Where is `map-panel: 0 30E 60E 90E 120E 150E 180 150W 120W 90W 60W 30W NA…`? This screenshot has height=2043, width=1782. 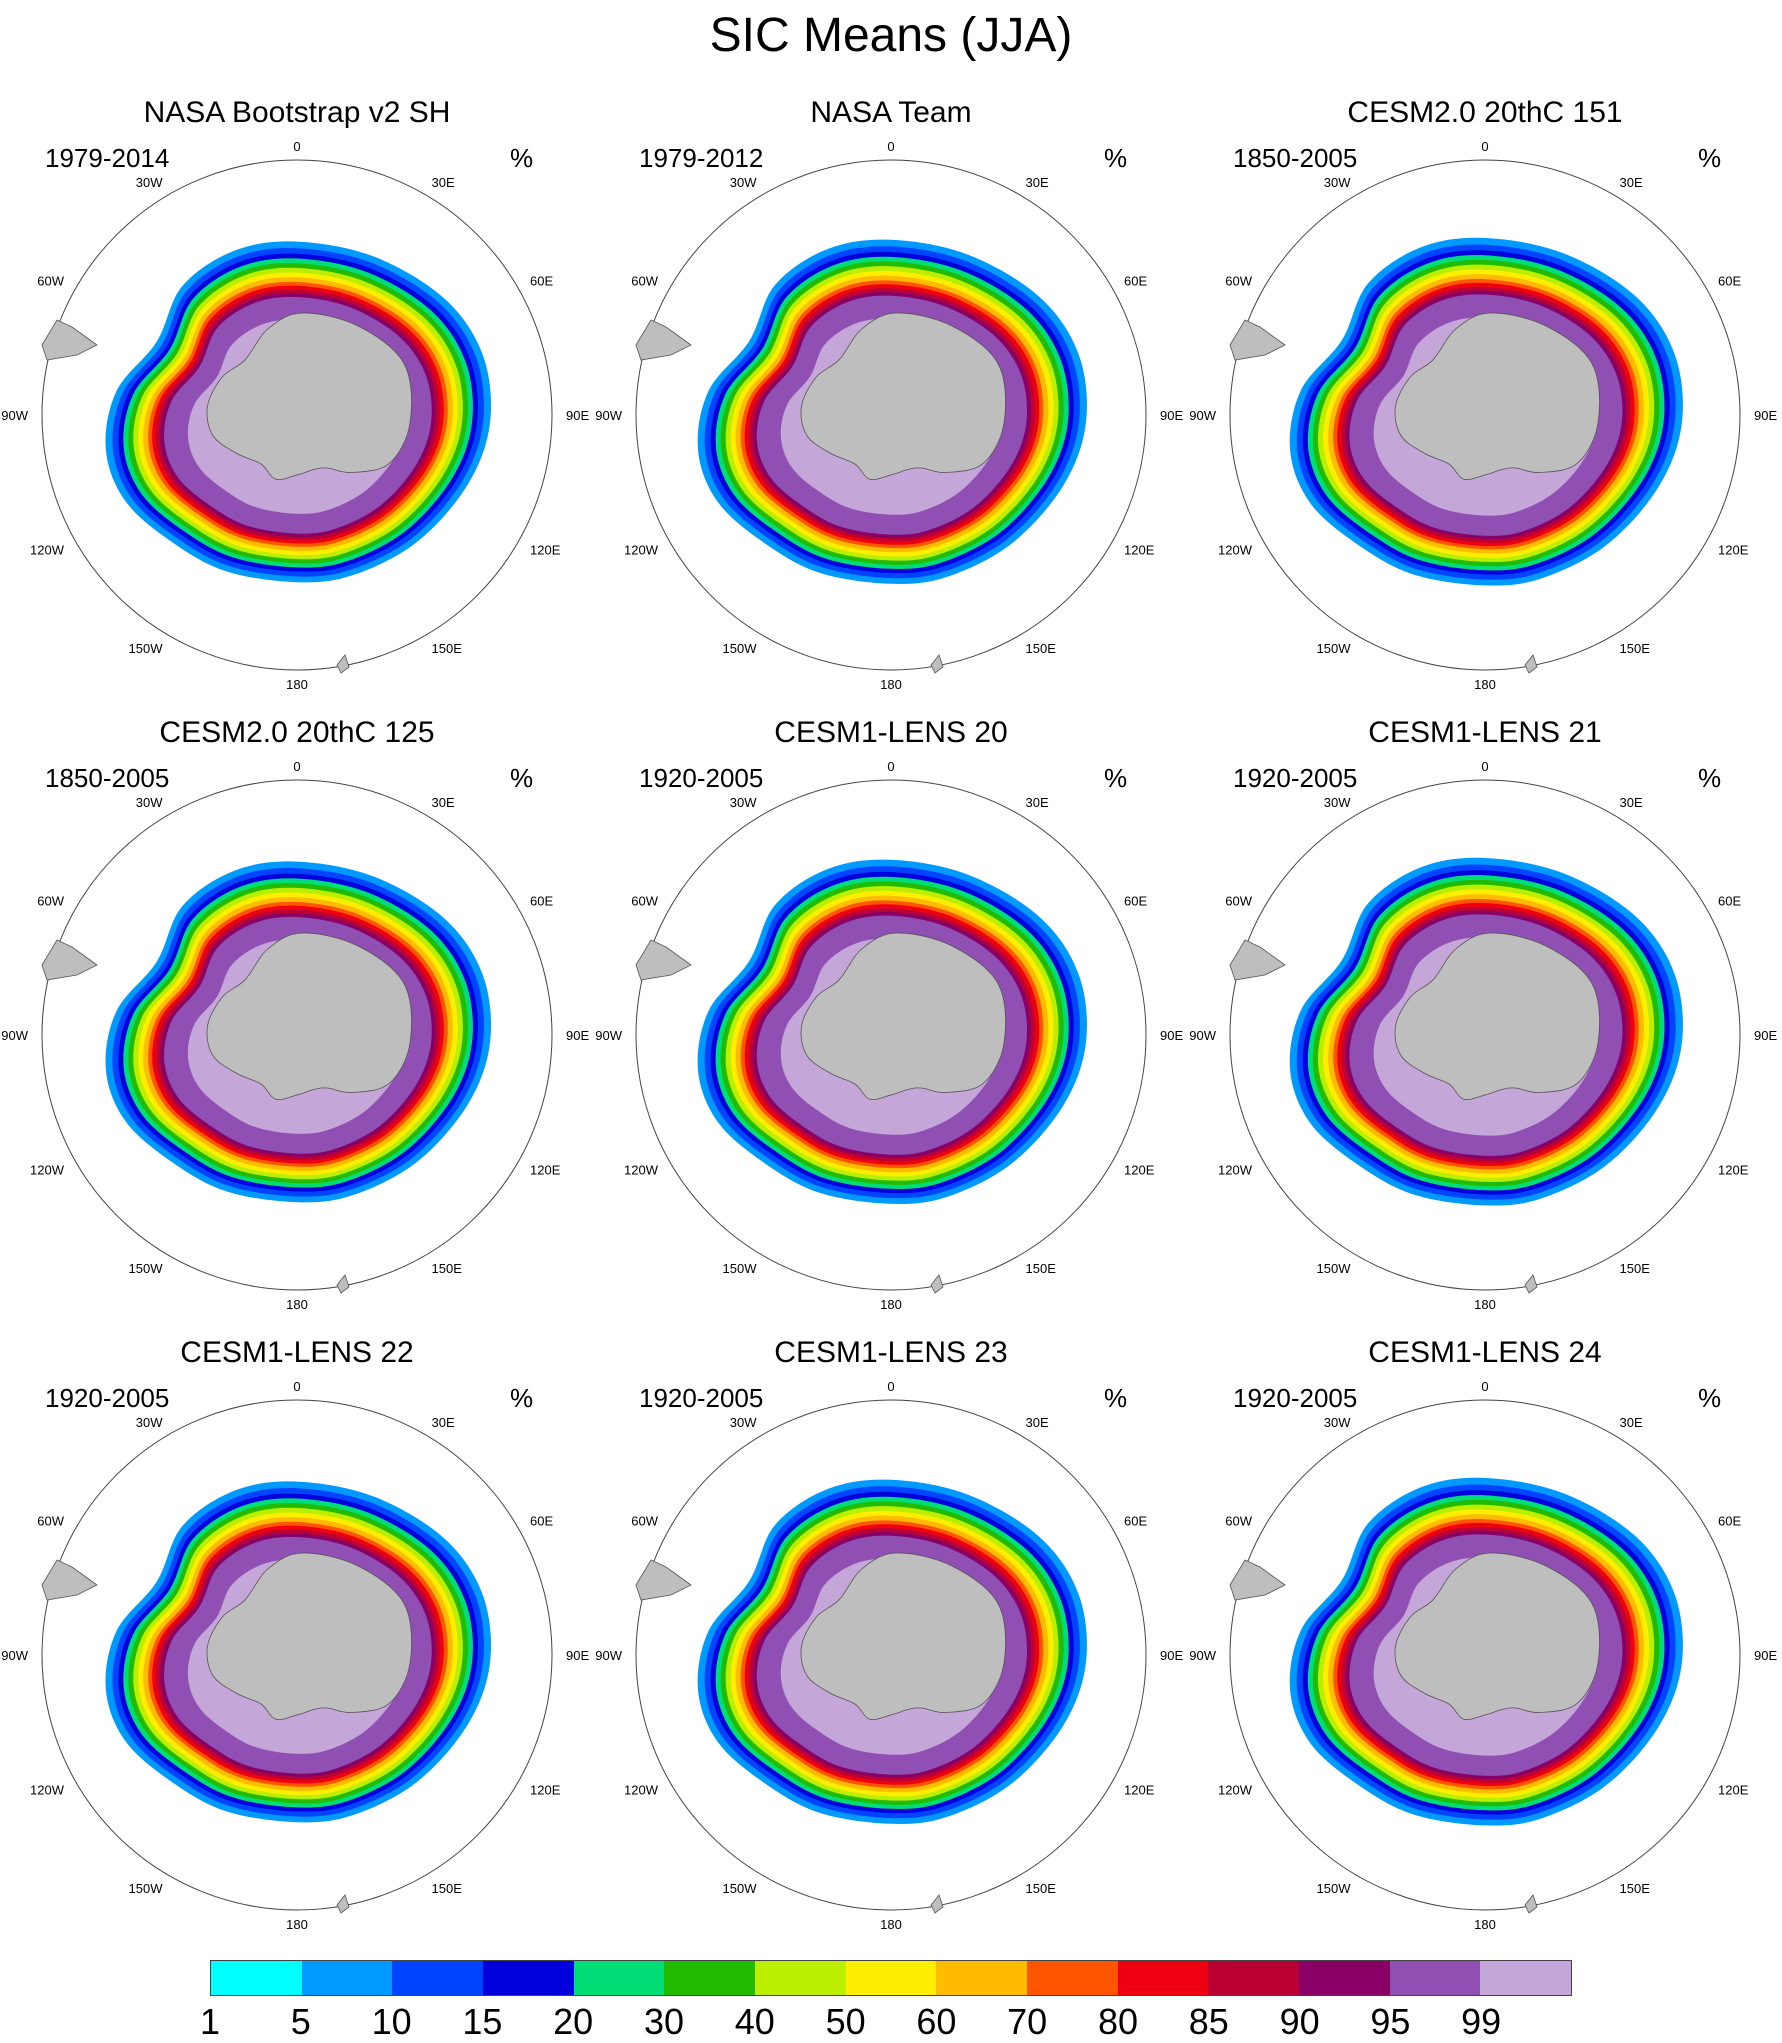
map-panel: 0 30E 60E 90E 120E 150E 180 150W 120W 90W 60W 30W NA… is located at coordinates (891, 405).